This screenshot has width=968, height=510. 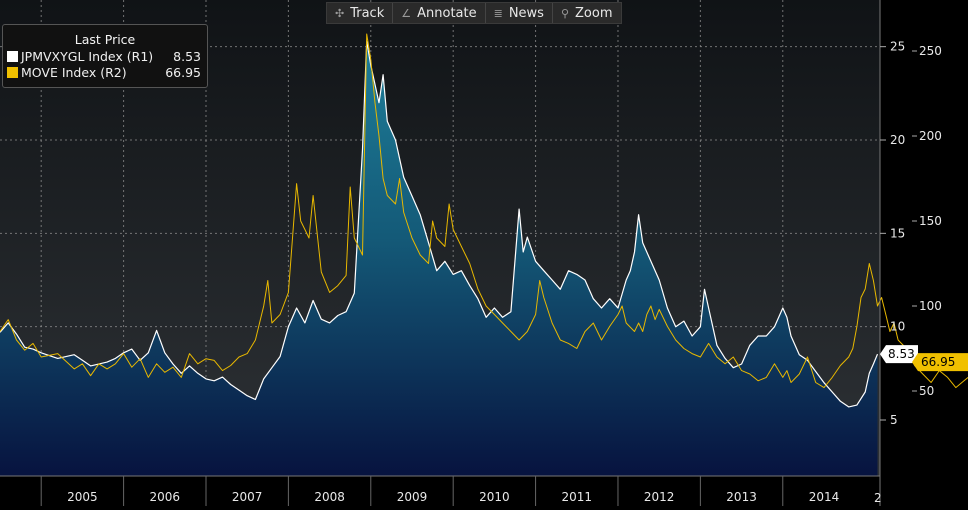 What do you see at coordinates (526, 13) in the screenshot?
I see `news-label: News` at bounding box center [526, 13].